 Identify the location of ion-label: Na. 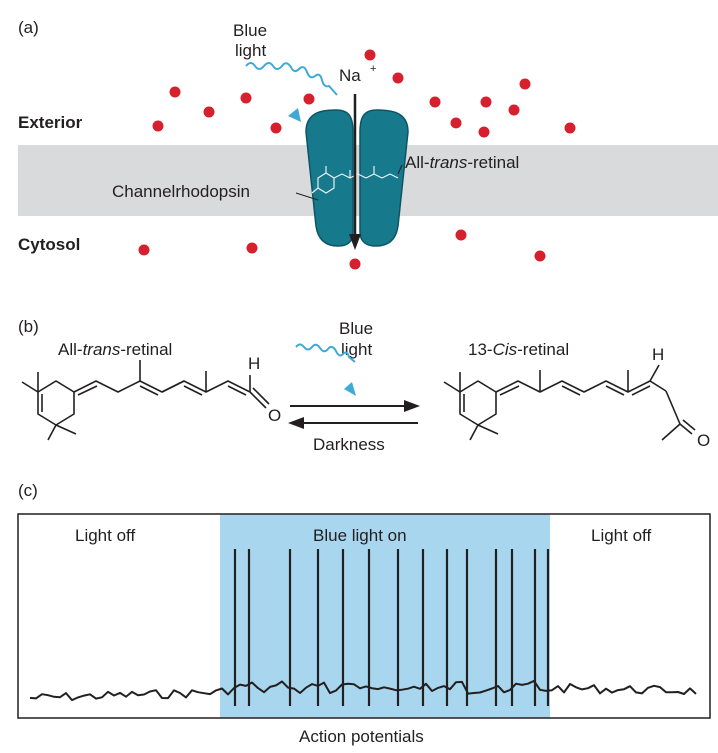
(350, 75).